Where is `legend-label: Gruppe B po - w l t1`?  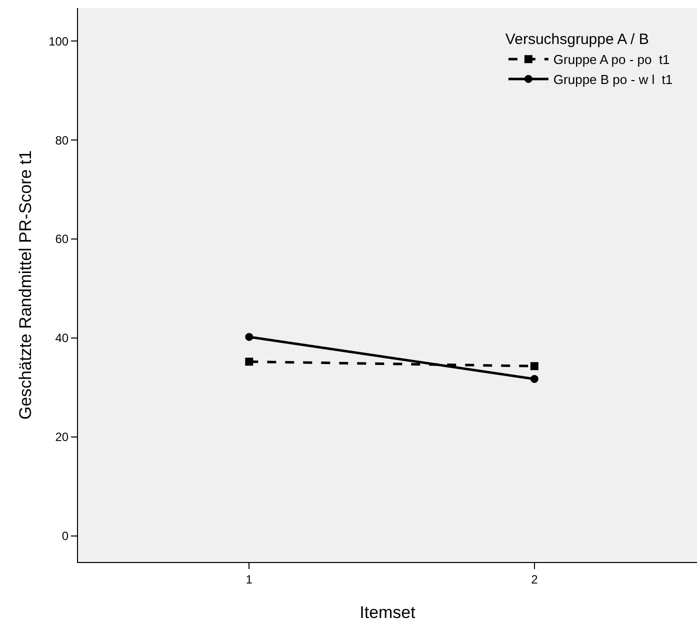
legend-label: Gruppe B po - w l t1 is located at coordinates (613, 80).